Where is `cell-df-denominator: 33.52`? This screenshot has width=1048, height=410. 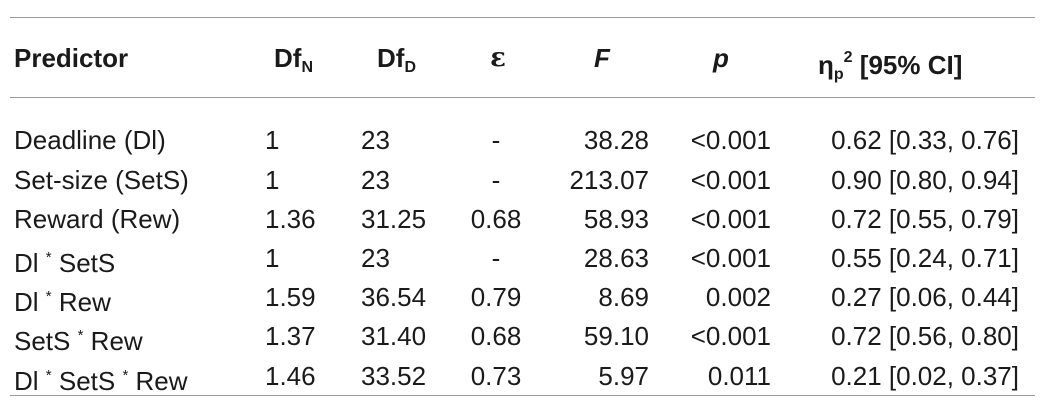
cell-df-denominator: 33.52 is located at coordinates (394, 376).